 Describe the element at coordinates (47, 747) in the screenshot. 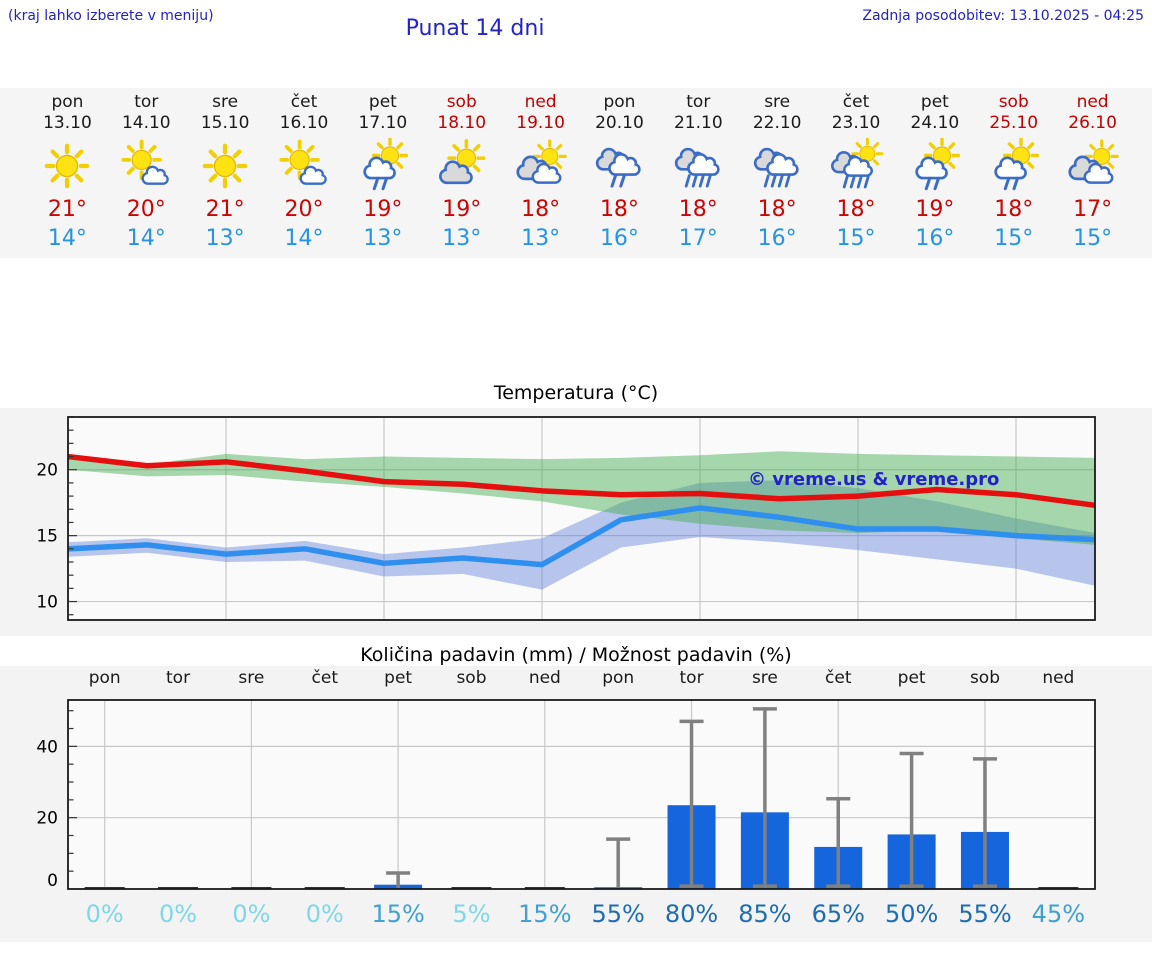

I see `precip-y-tick-label: 40` at that location.